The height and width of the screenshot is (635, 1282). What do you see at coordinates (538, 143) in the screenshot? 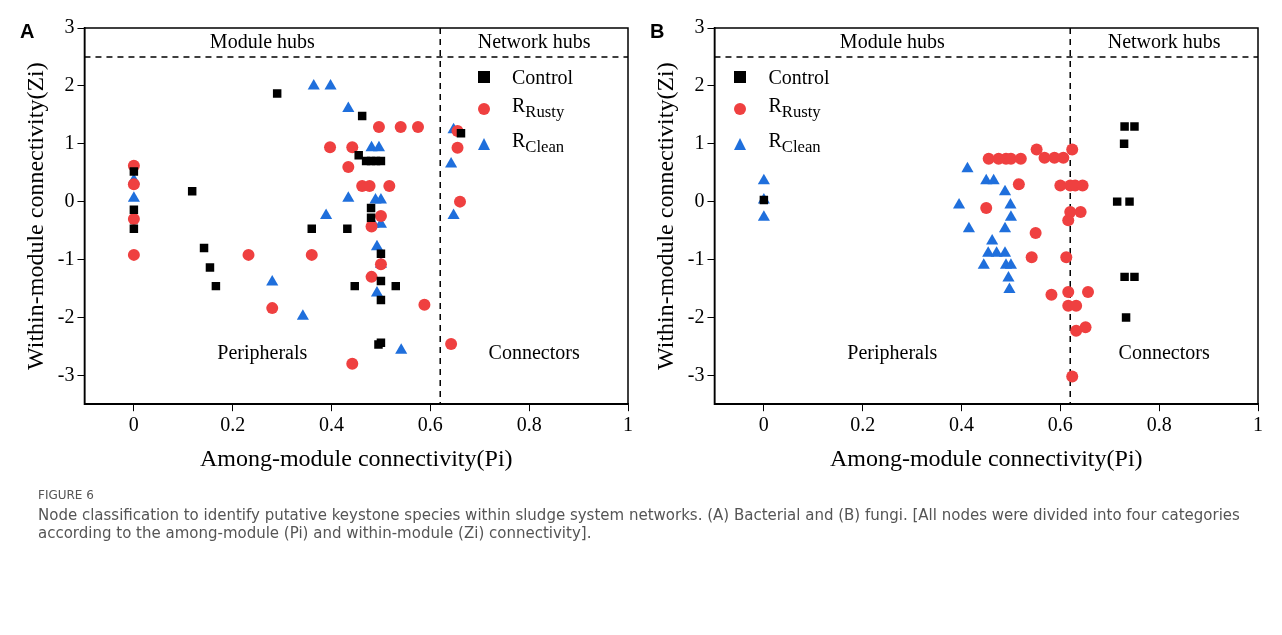
I see `legend-label: R$_{Clean}$` at bounding box center [538, 143].